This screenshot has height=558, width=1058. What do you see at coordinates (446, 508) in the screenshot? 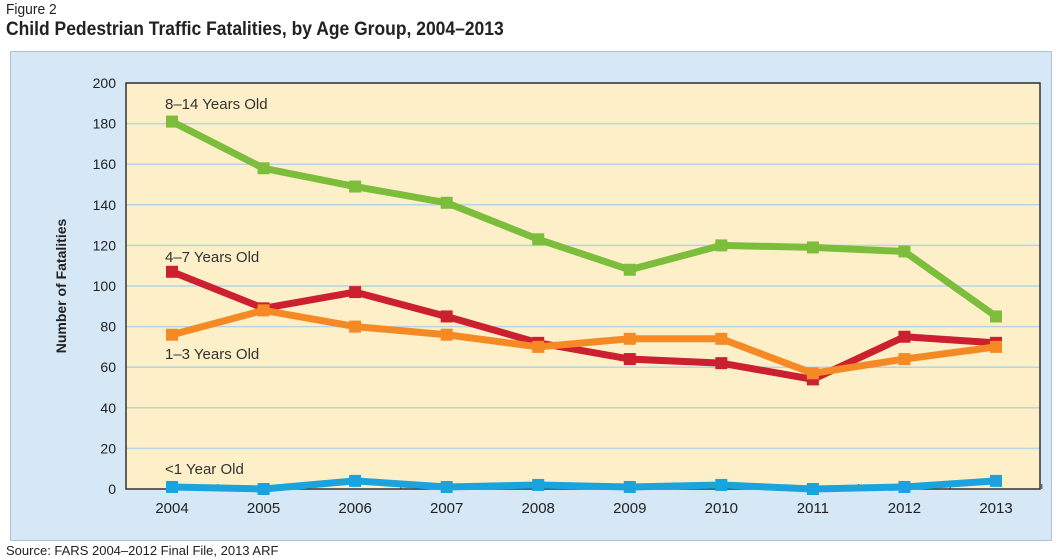
I see `x-tick-label: 2007` at bounding box center [446, 508].